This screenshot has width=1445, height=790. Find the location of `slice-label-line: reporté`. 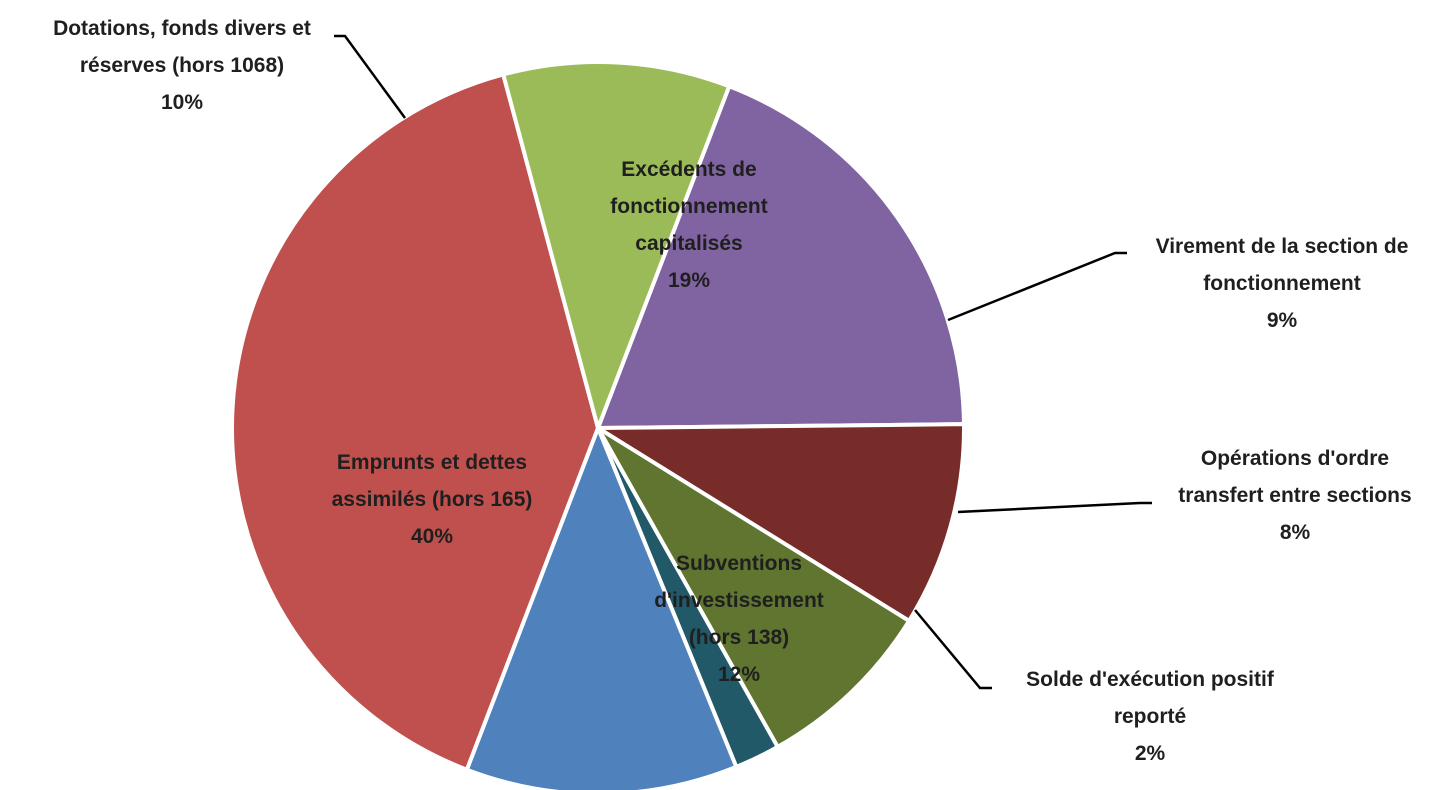

slice-label-line: reporté is located at coordinates (1150, 716).